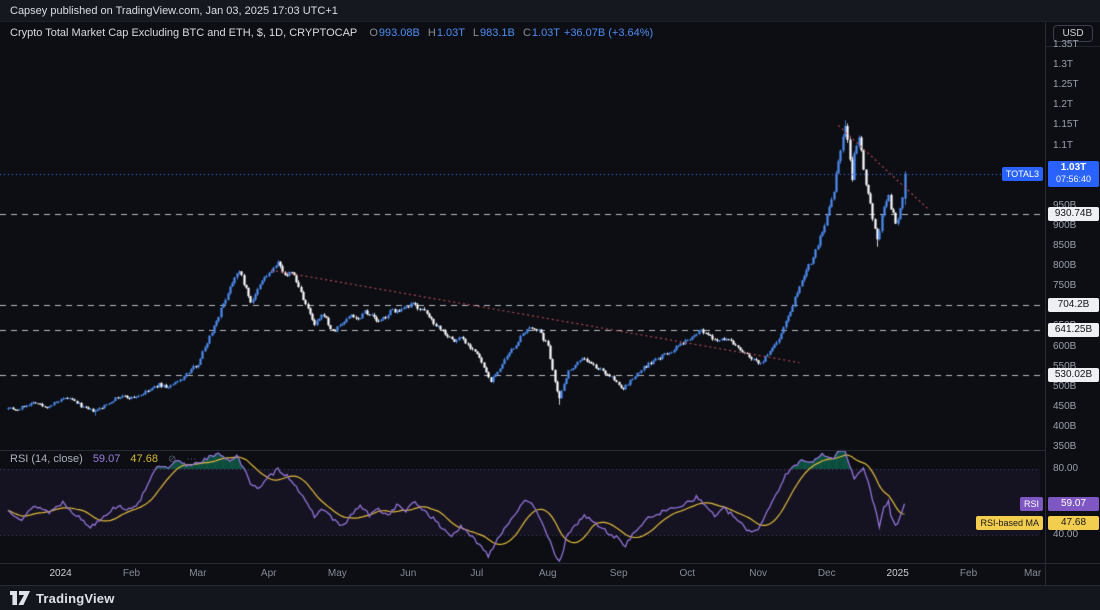  I want to click on time-axis-label: Jun, so click(408, 573).